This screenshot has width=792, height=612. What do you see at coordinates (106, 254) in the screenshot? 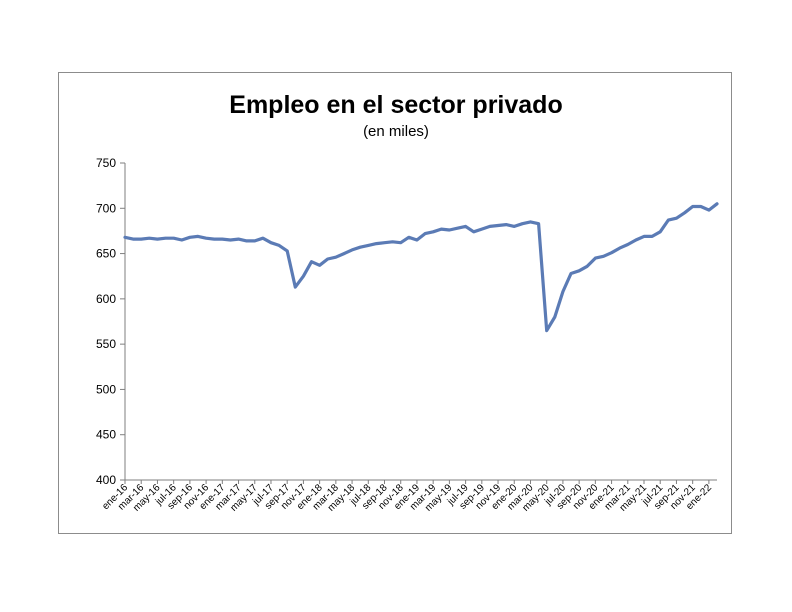
I see `y-tick-label: 650` at bounding box center [106, 254].